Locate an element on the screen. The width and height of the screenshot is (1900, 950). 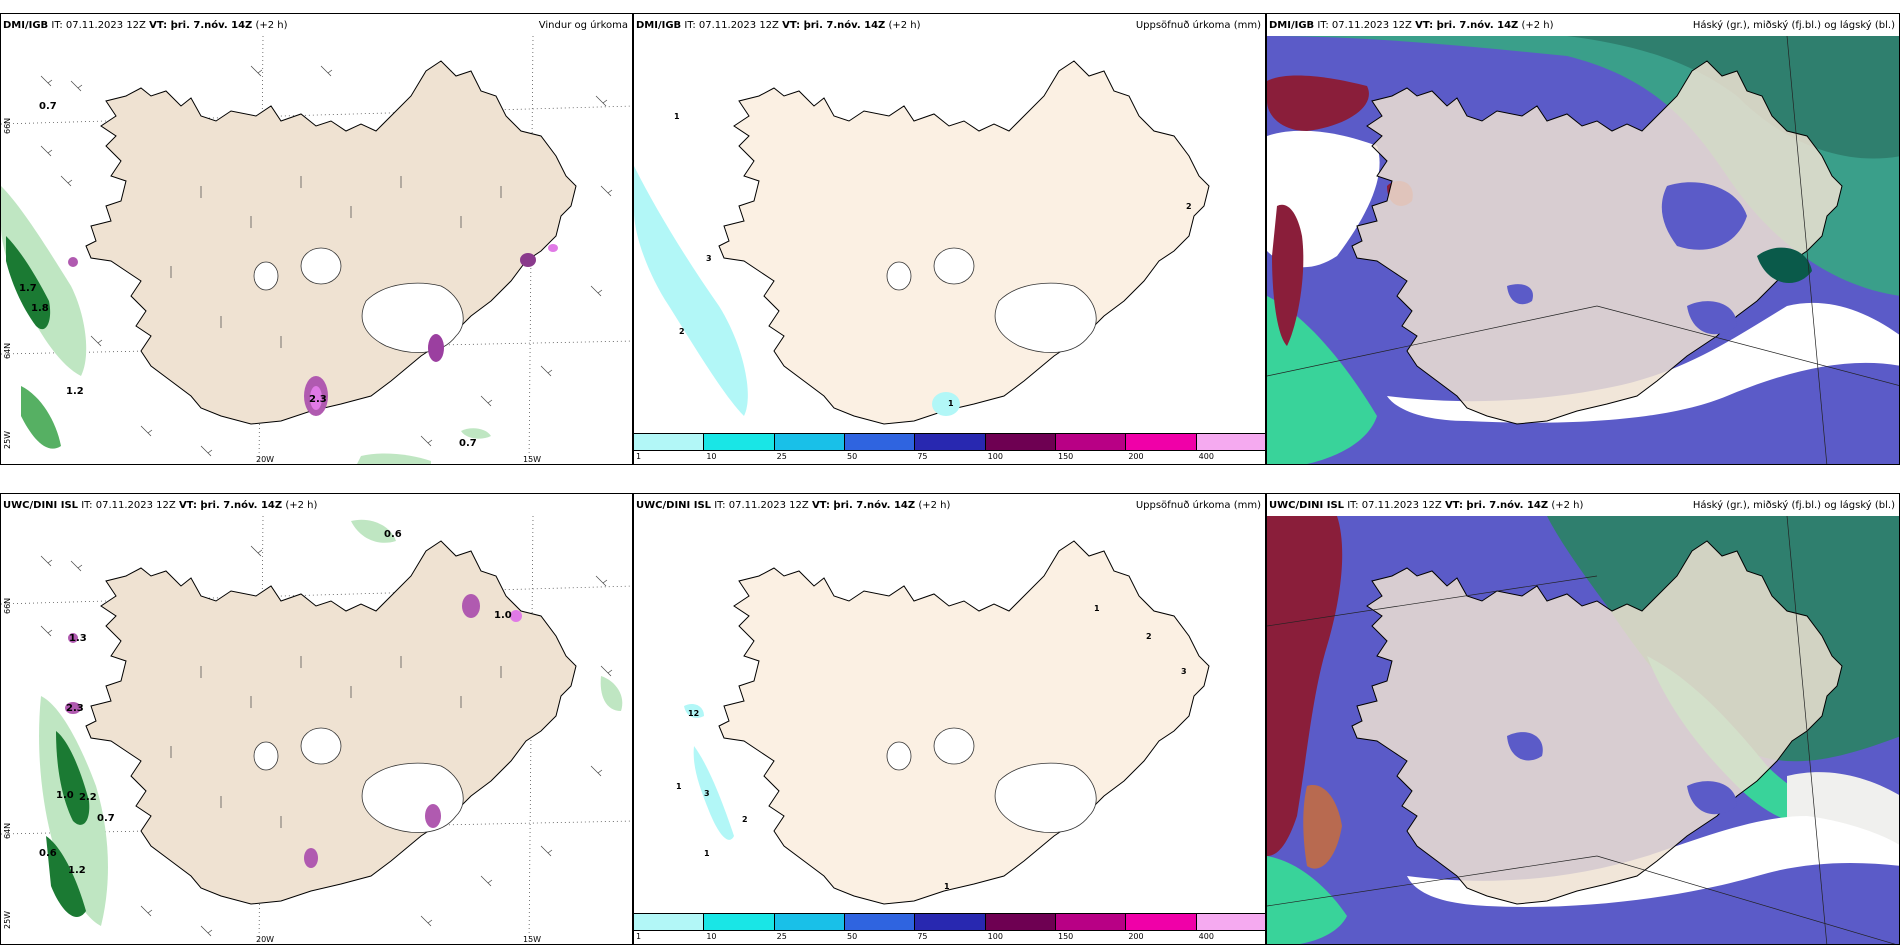
map-accum-precip: 1 2 3 2 1 is located at coordinates (922, 242).